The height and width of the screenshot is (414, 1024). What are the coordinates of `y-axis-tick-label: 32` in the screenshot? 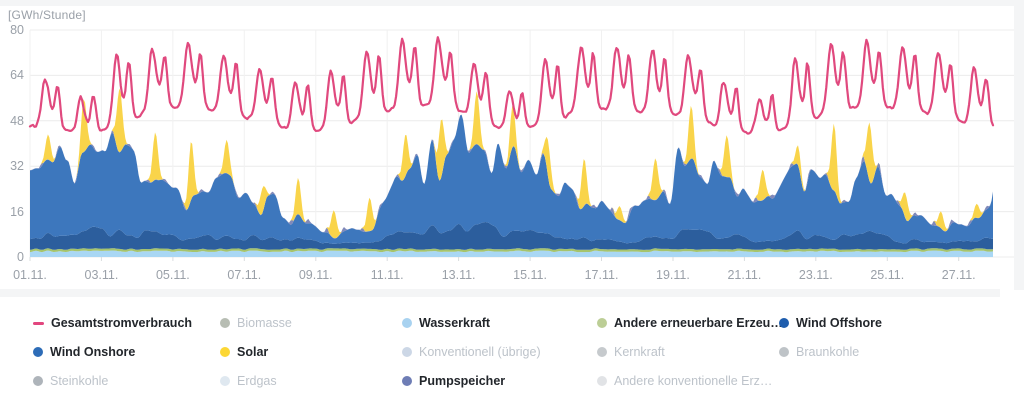 It's located at (17, 166).